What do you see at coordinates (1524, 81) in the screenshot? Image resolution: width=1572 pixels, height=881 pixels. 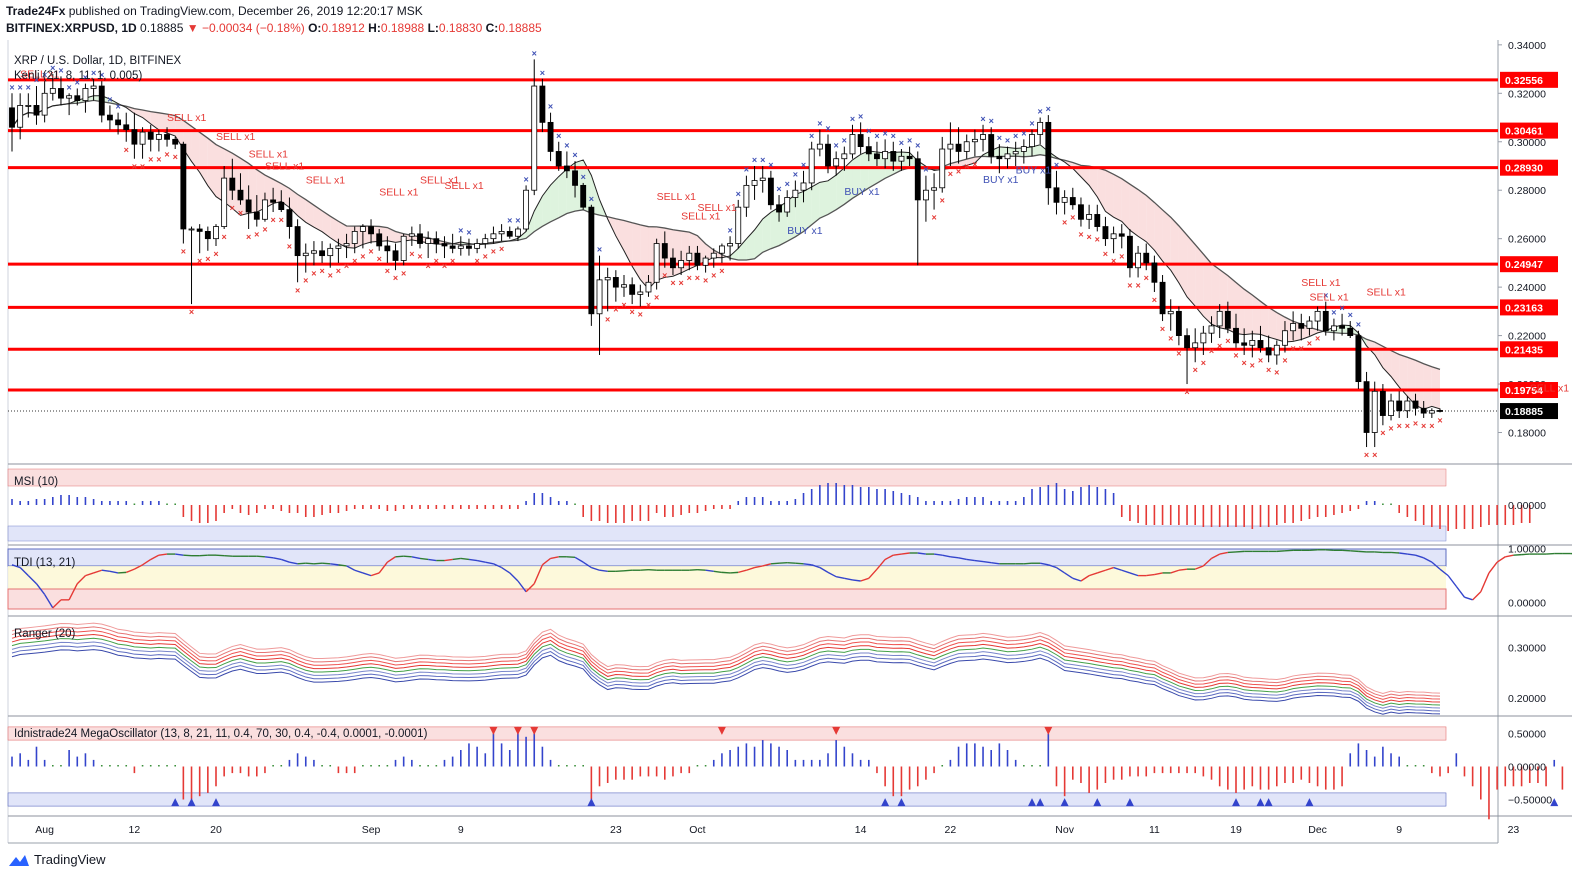 I see `level-label: 0.32556` at bounding box center [1524, 81].